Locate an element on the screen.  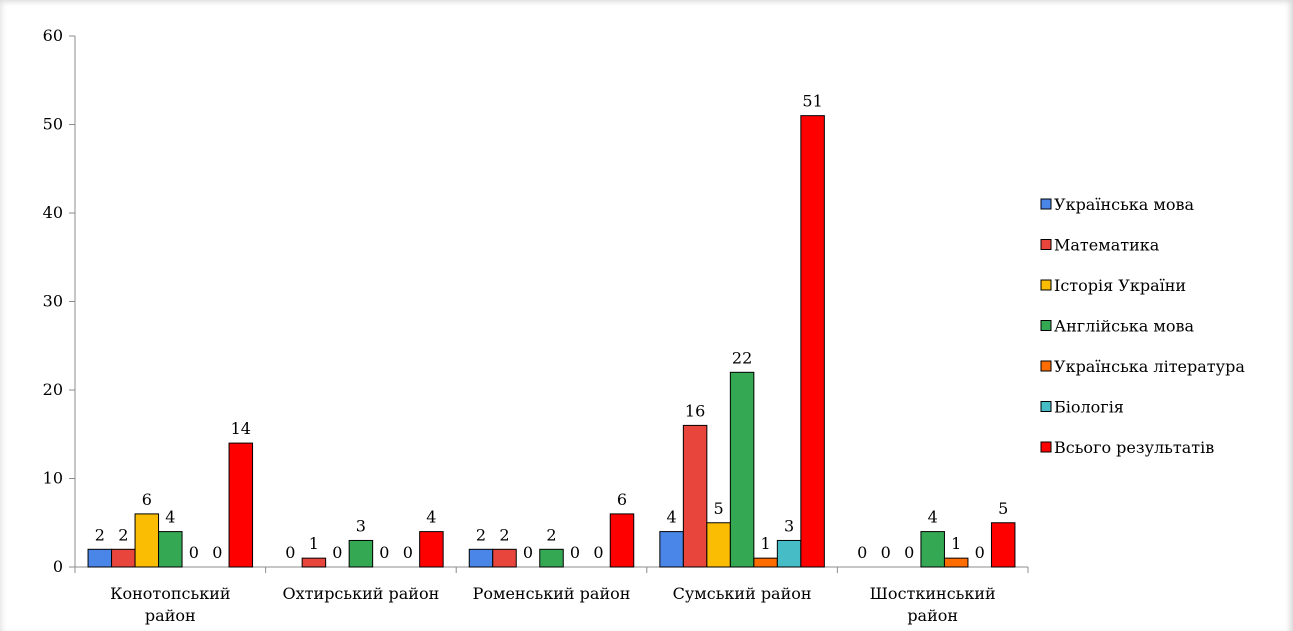
legend-label: Математика is located at coordinates (1107, 245).